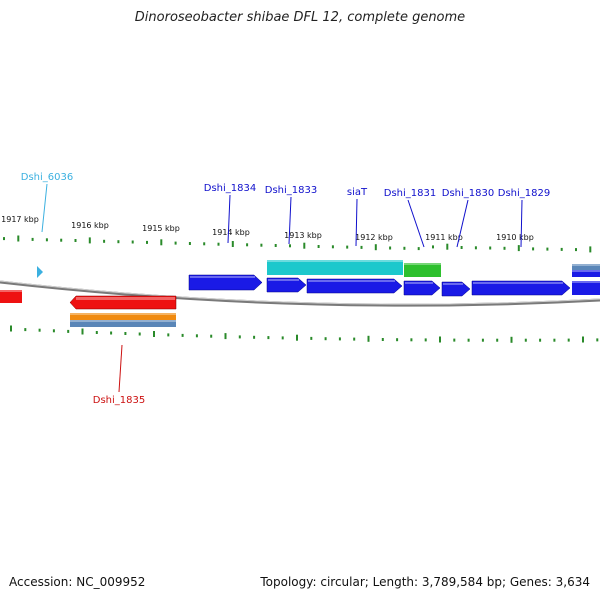 This screenshot has height=600, width=600. I want to click on genome-backbone, so click(300, 293).